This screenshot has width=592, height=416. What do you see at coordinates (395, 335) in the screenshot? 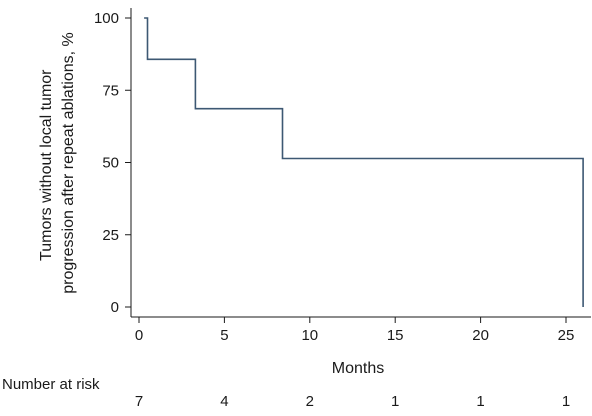
I see `x-tick-label: 15` at bounding box center [395, 335].